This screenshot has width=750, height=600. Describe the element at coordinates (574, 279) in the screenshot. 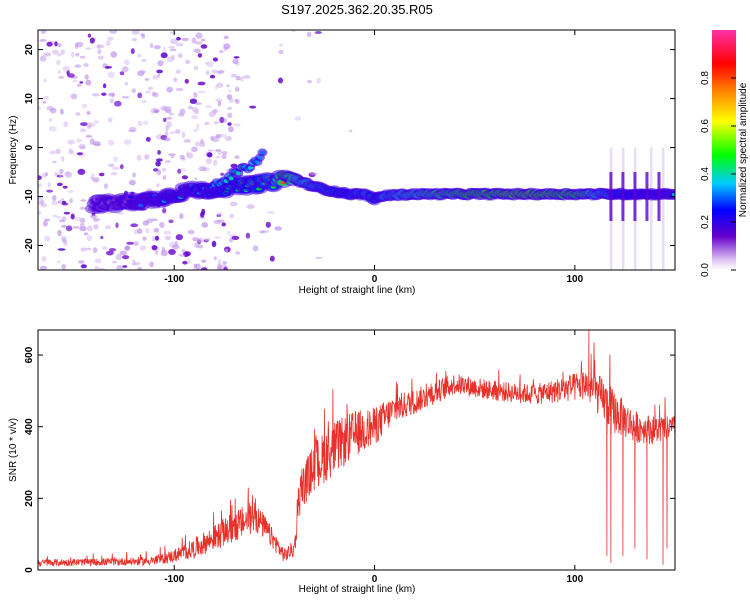

I see `spectrogram-x-tick-label: 100` at that location.